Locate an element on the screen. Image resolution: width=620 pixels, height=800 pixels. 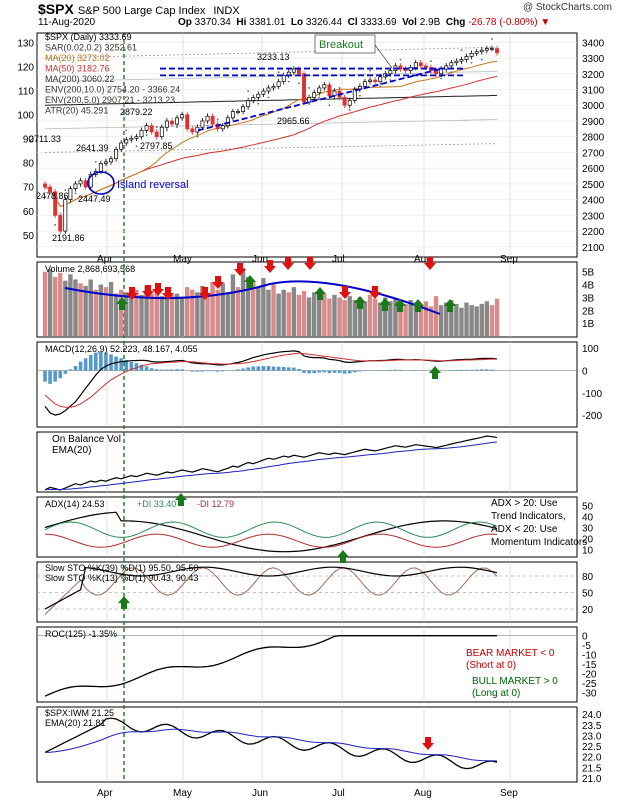
adx-axis-tick: 50 is located at coordinates (588, 507).